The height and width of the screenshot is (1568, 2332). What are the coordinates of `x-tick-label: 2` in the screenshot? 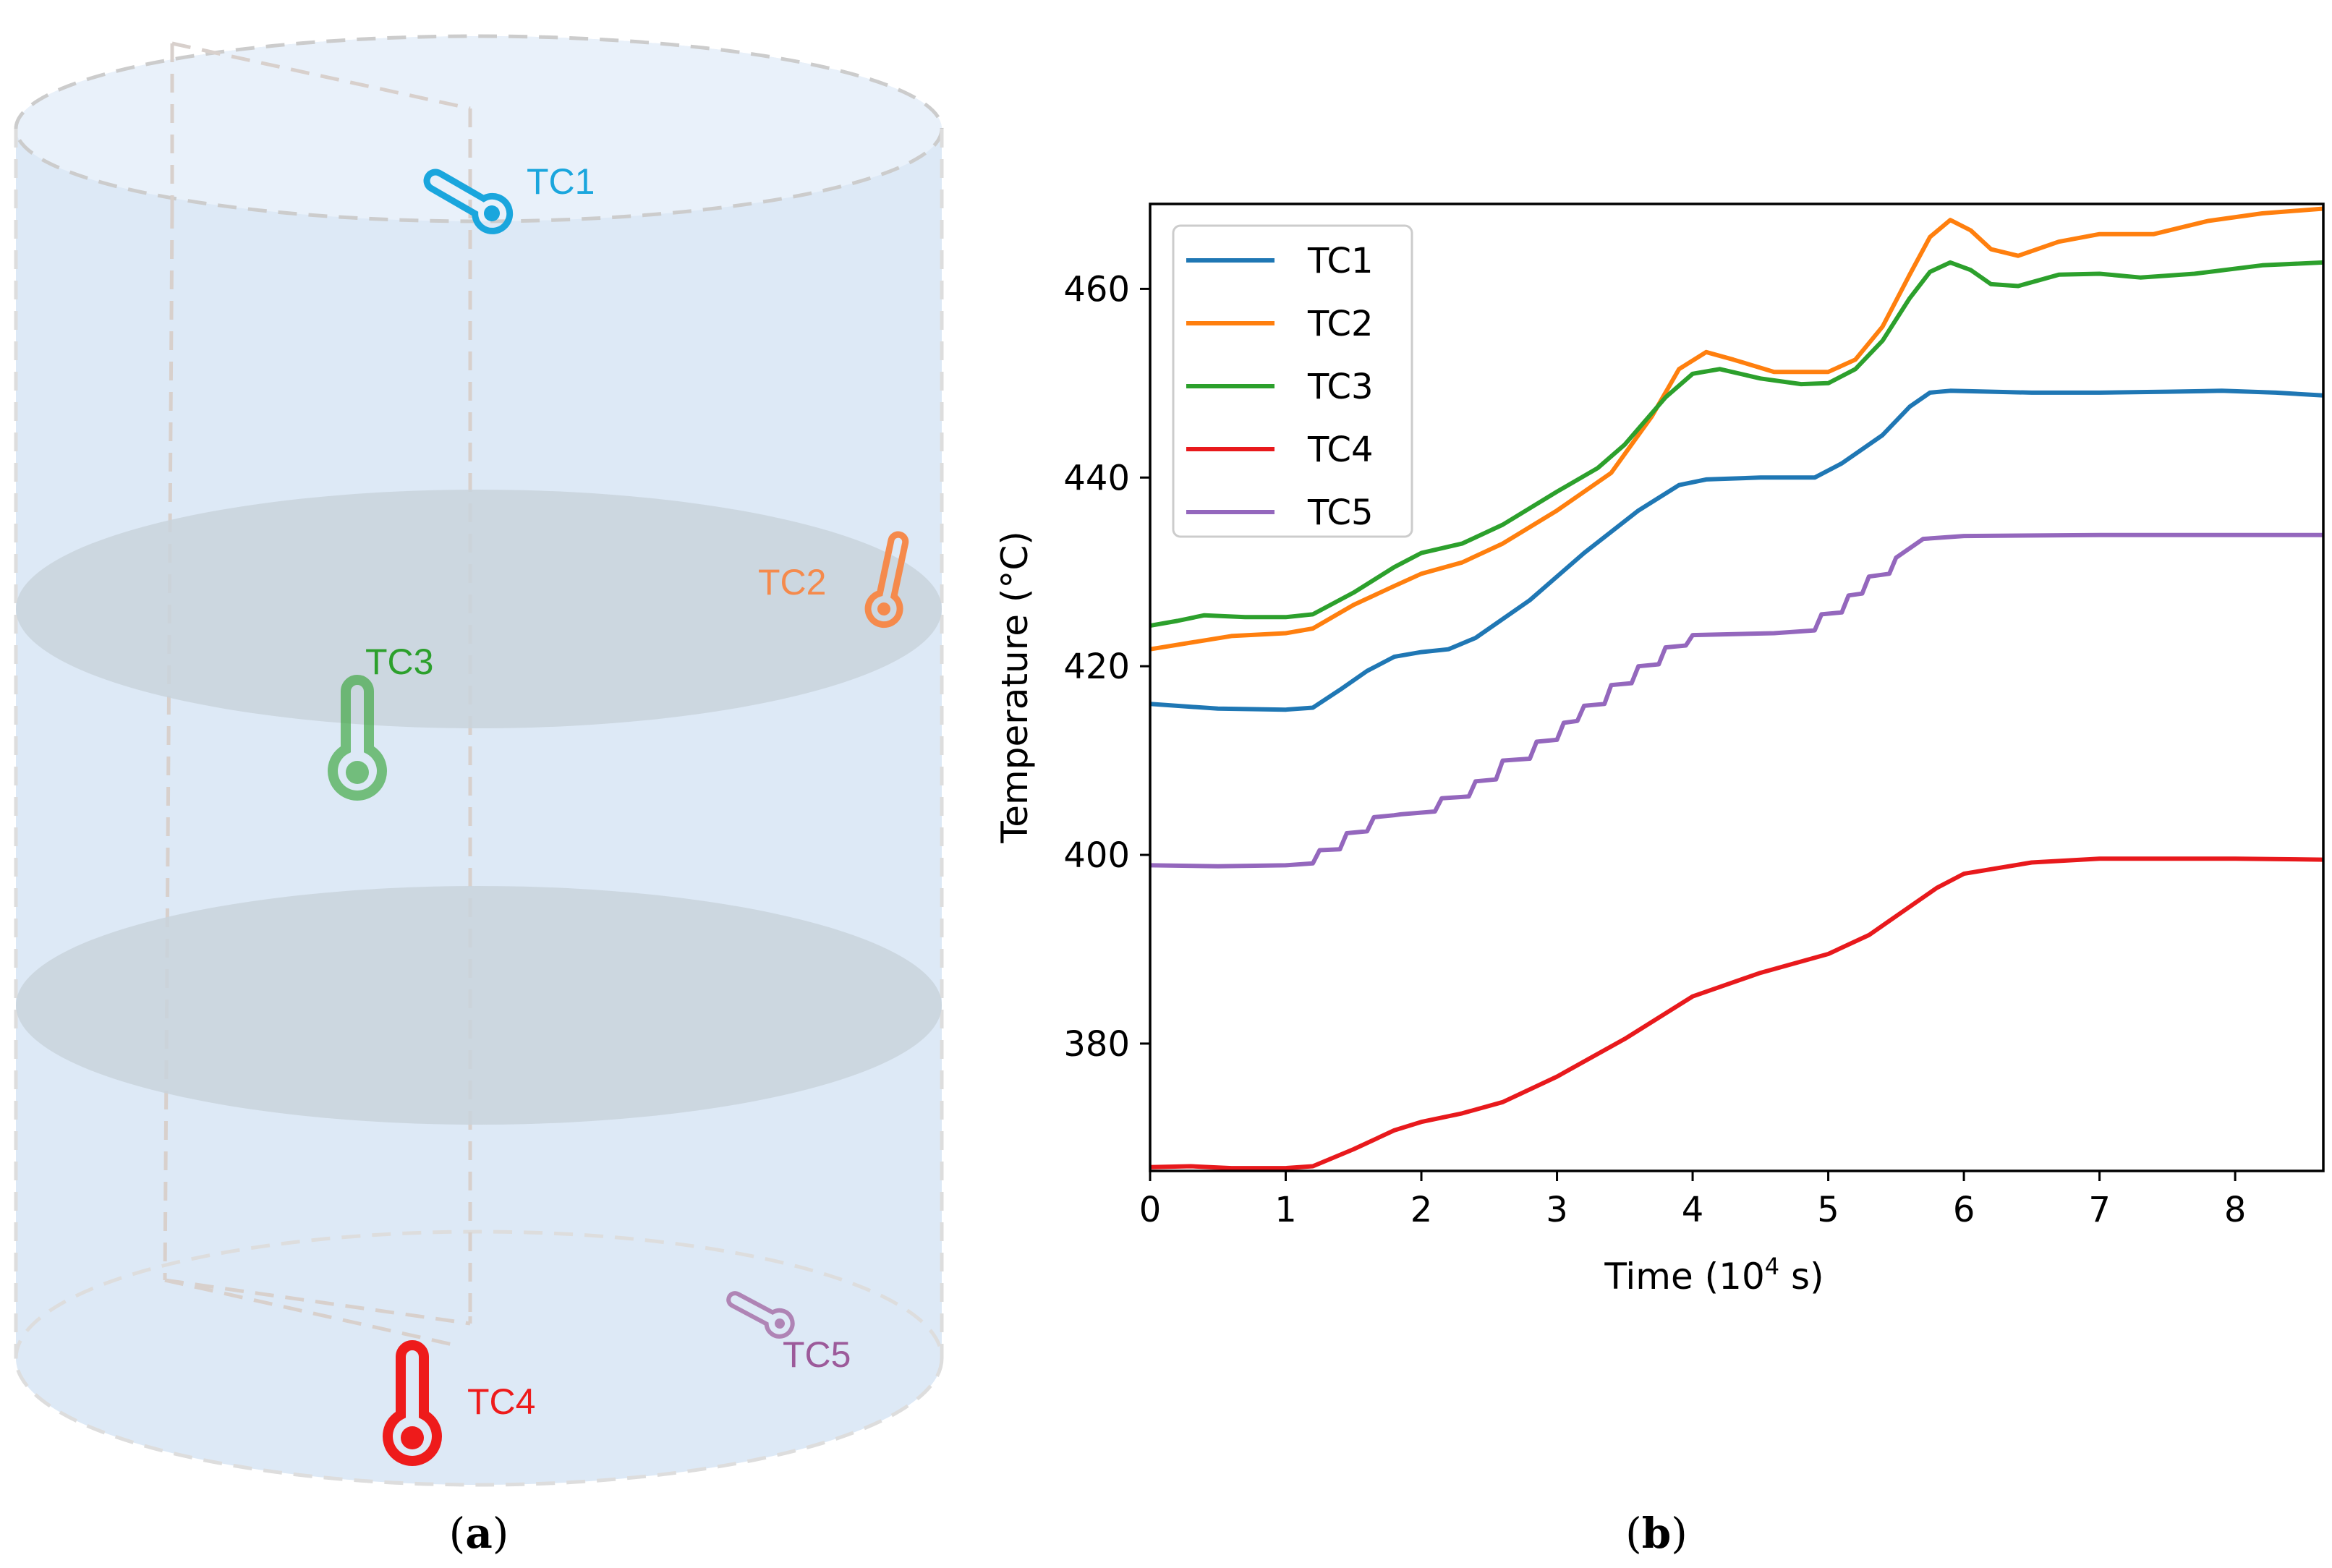 It's located at (1421, 1210).